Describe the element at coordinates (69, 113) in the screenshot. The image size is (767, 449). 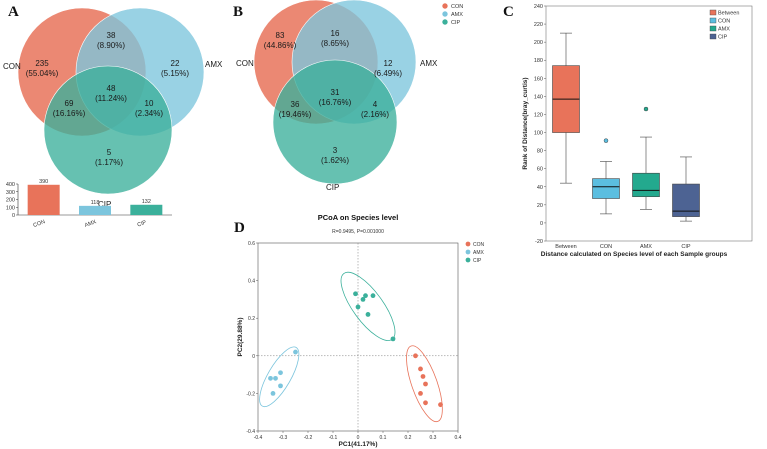
I see `venn-a-con-cip-pct: (16.16%)` at that location.